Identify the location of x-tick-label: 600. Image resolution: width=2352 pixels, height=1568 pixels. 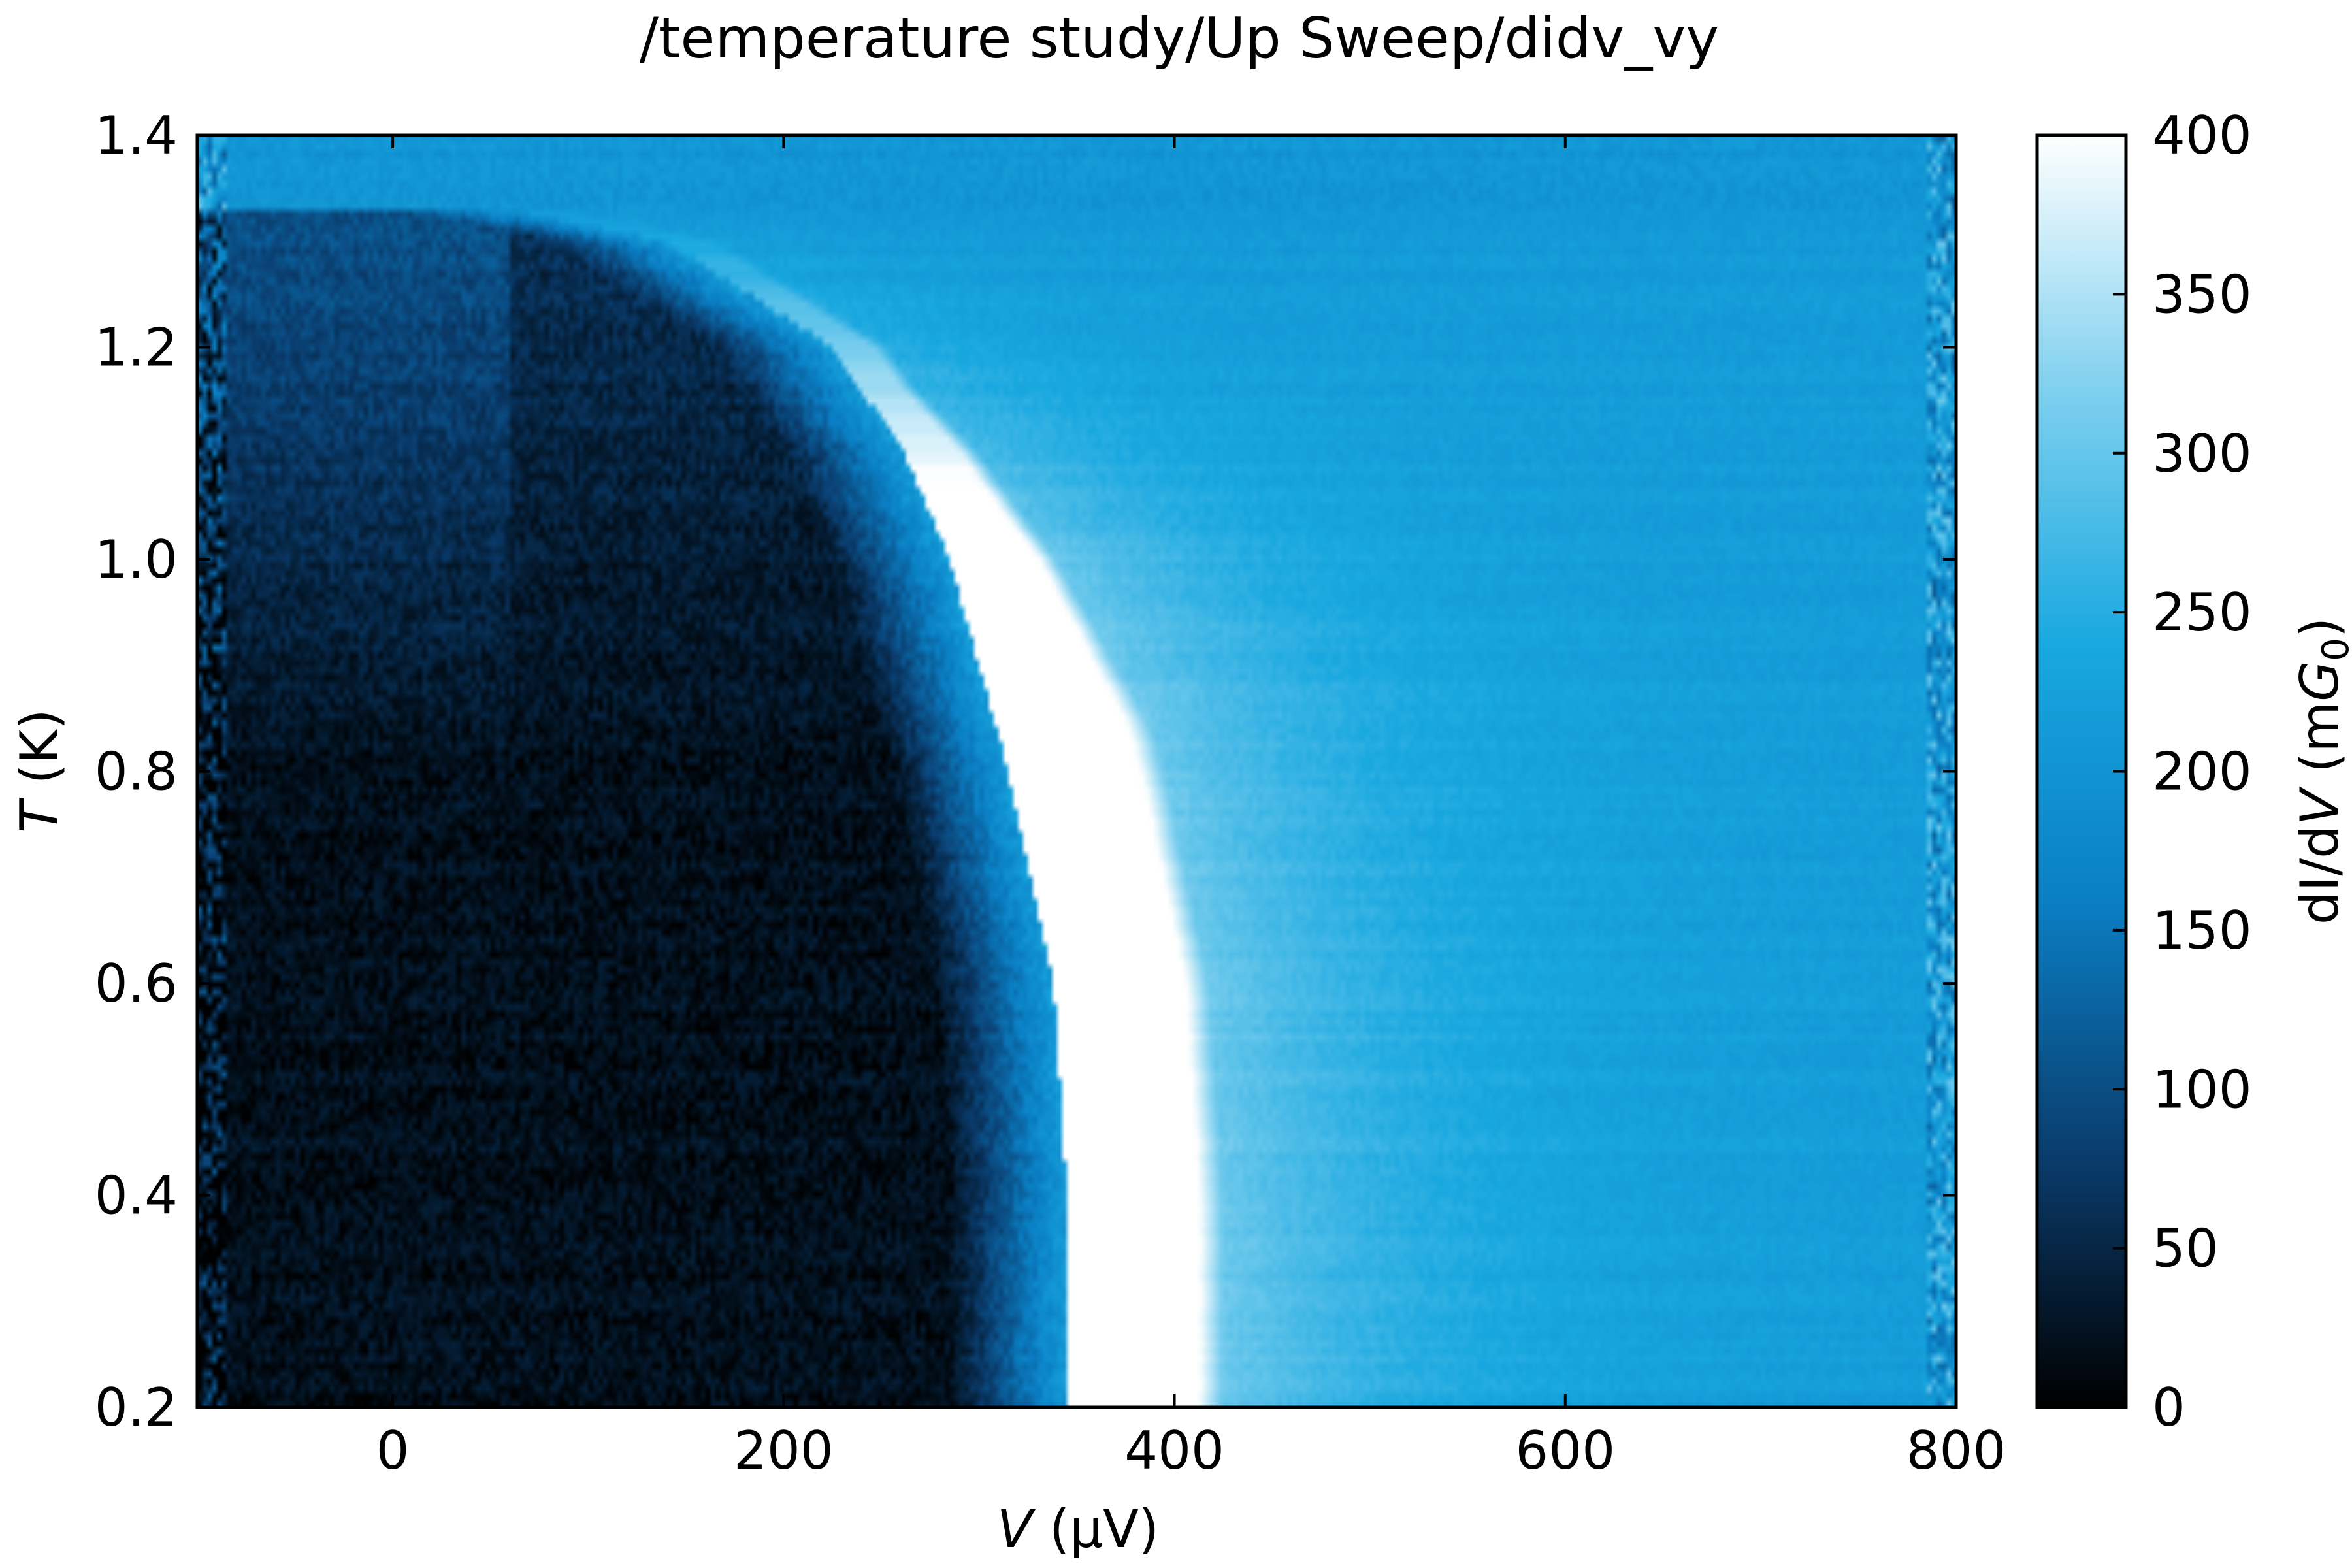
(1565, 1450).